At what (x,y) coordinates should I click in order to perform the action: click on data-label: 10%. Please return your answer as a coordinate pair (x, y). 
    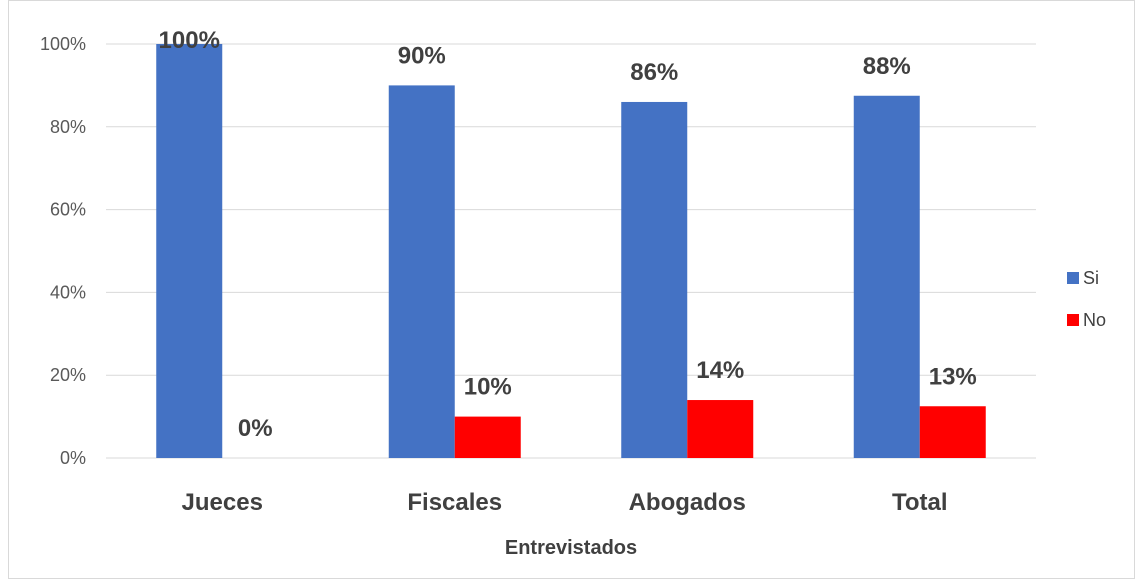
    Looking at the image, I should click on (488, 387).